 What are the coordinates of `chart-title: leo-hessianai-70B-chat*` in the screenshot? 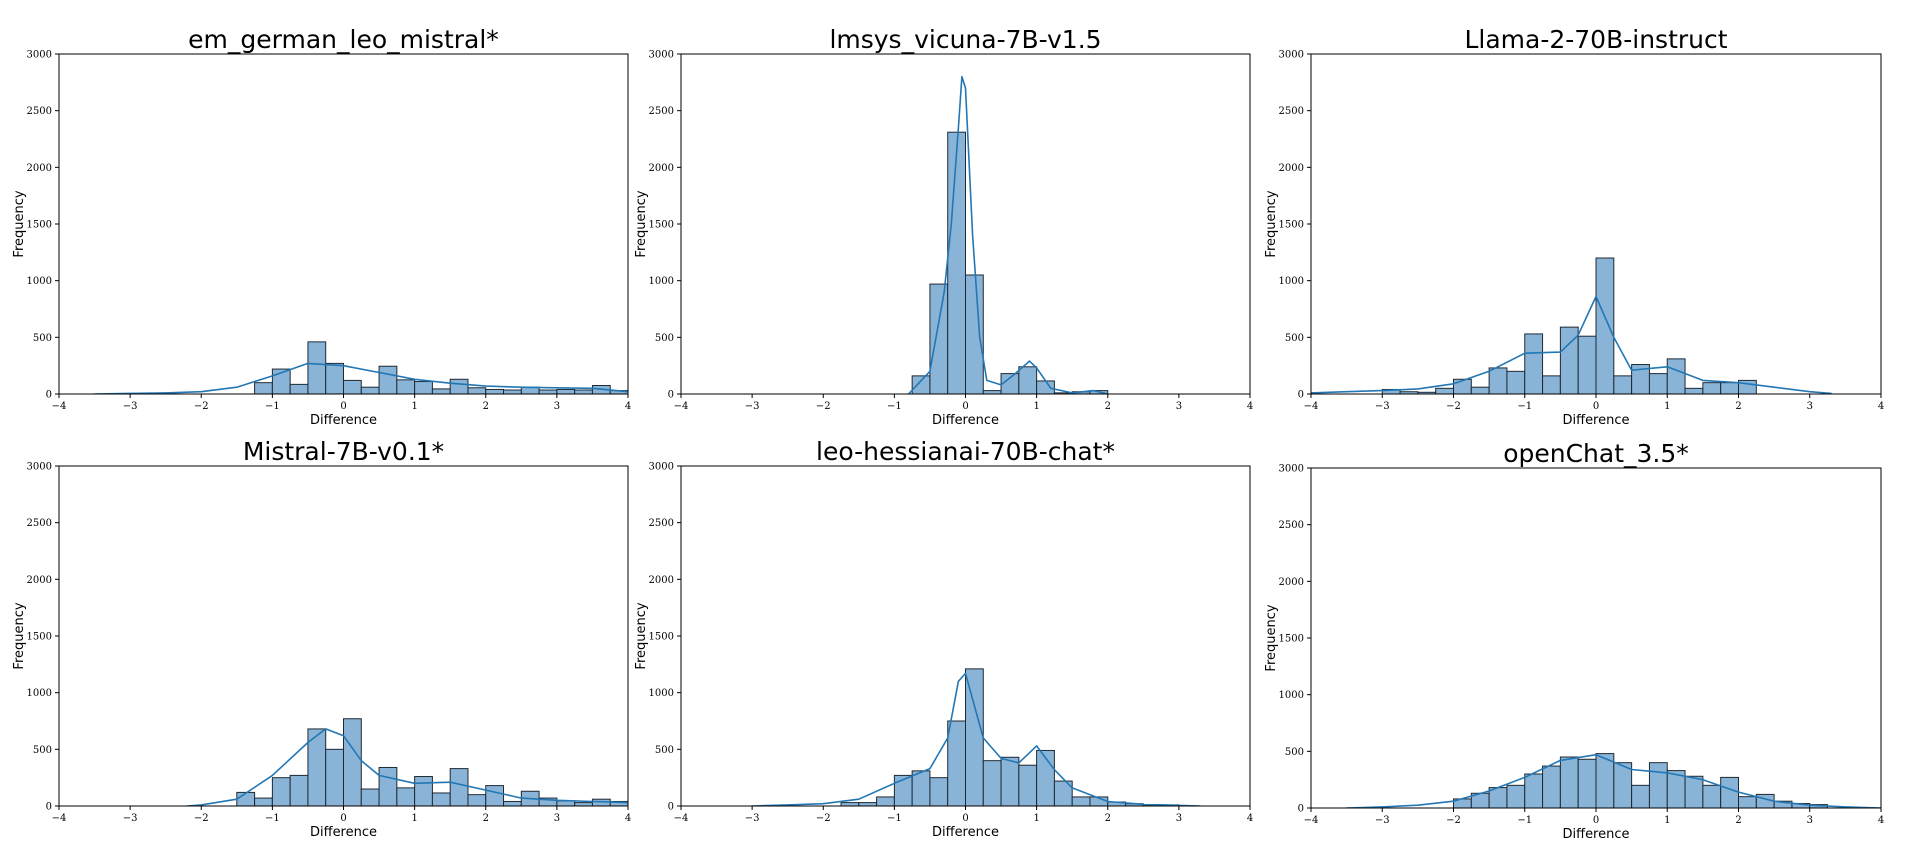 It's located at (965, 451).